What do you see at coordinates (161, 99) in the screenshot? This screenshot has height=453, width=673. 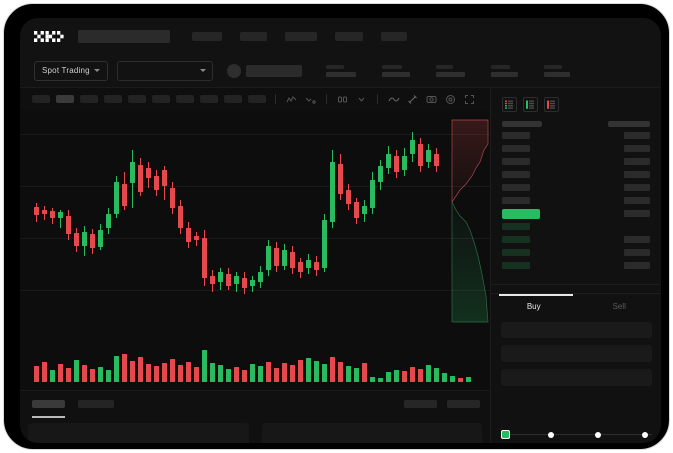 I see `timeframe-4h` at bounding box center [161, 99].